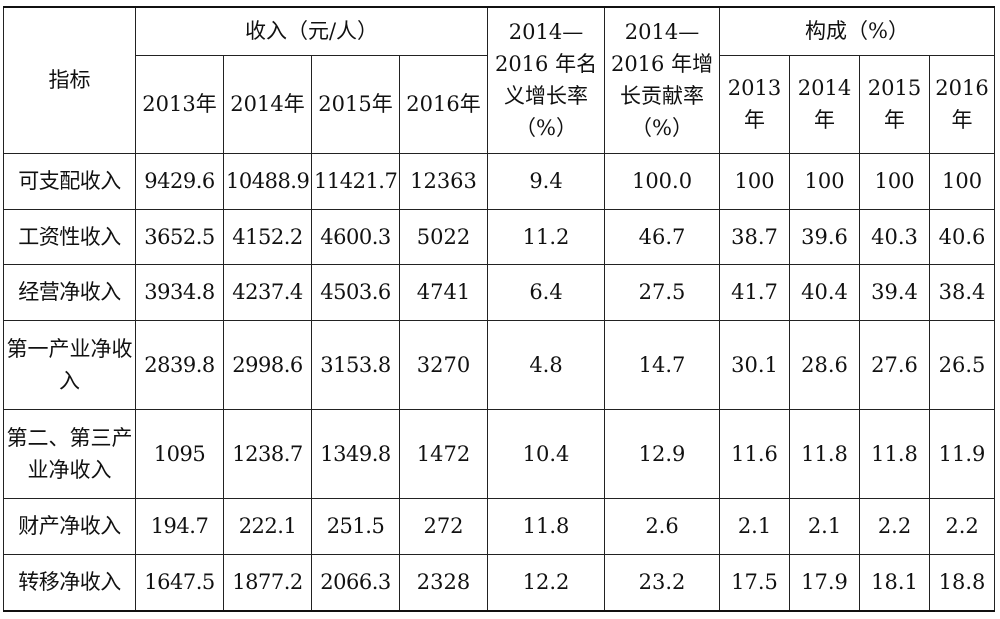 This screenshot has width=1000, height=619. Describe the element at coordinates (443, 453) in the screenshot. I see `table-cell: 1472` at that location.